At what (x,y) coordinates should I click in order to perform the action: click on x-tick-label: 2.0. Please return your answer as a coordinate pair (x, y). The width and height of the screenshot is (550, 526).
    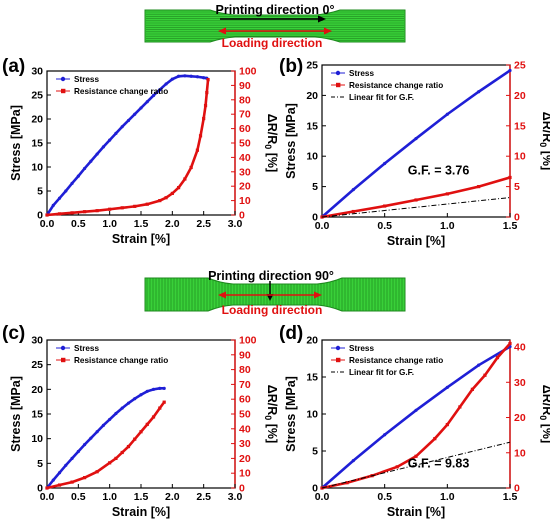
    Looking at the image, I should click on (172, 224).